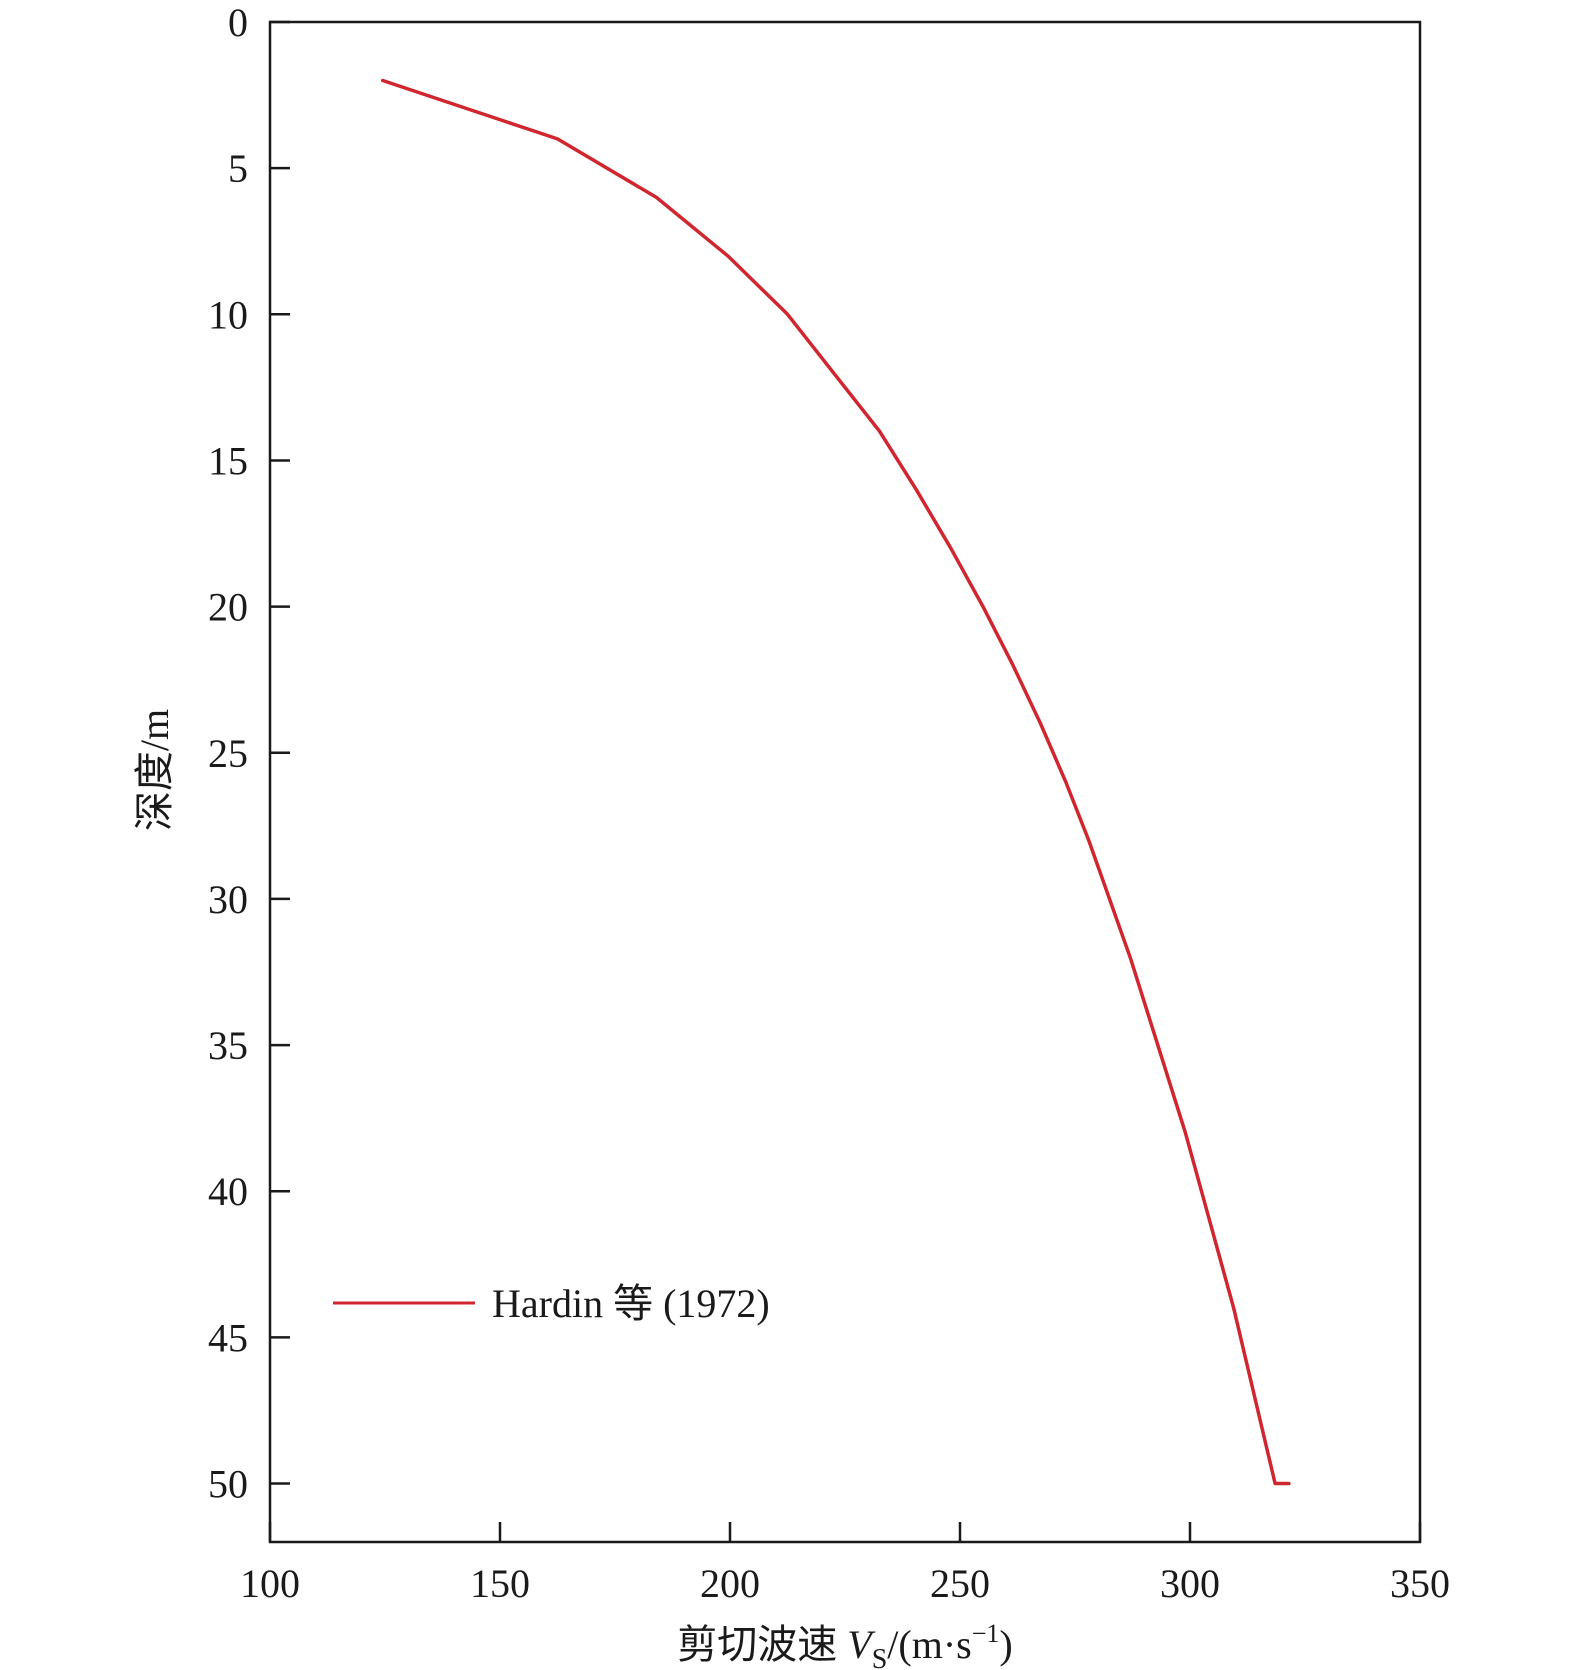  I want to click on y-axis-title: 深度/m, so click(154, 770).